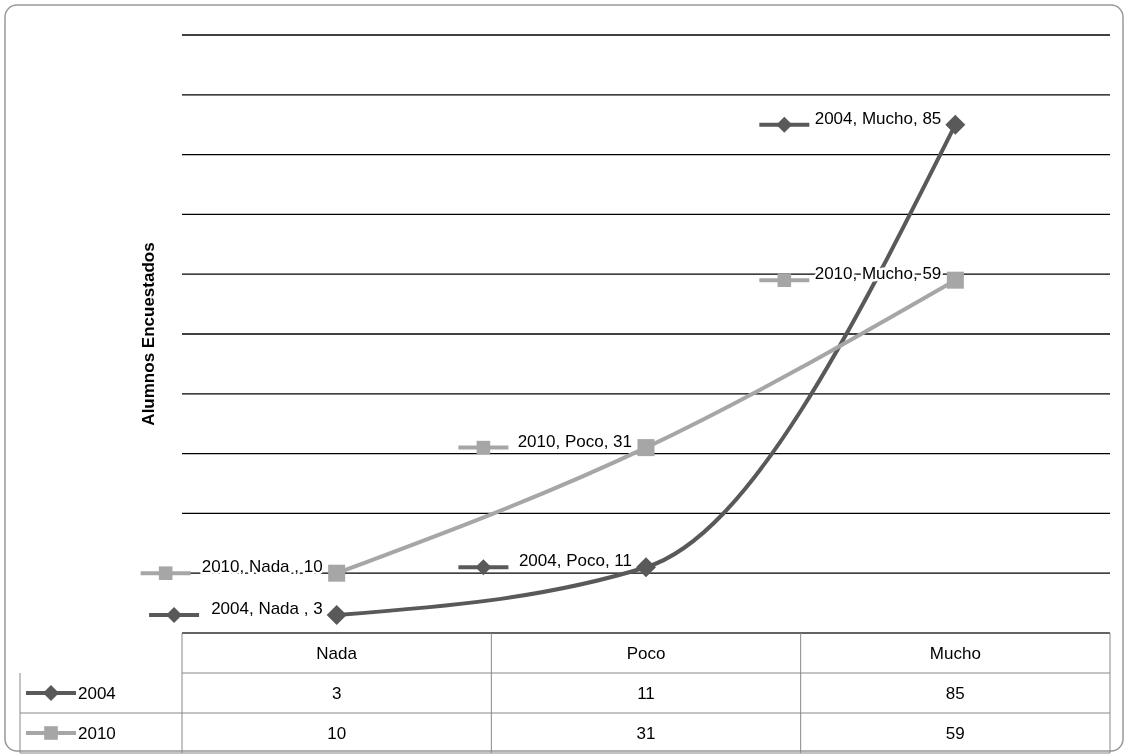 This screenshot has height=756, width=1130. What do you see at coordinates (955, 733) in the screenshot?
I see `data-label: 59` at bounding box center [955, 733].